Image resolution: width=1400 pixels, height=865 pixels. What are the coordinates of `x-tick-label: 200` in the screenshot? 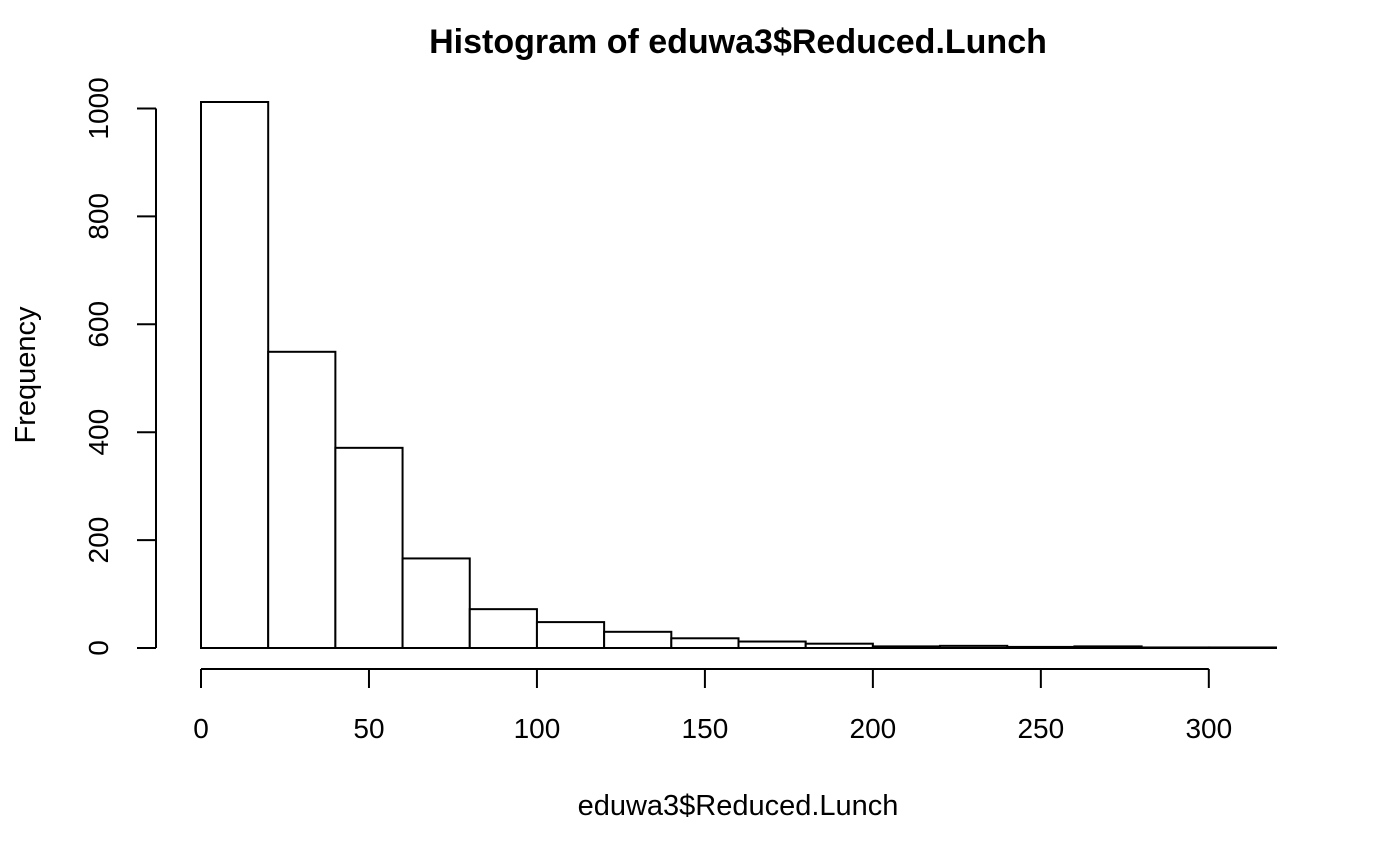 It's located at (873, 728).